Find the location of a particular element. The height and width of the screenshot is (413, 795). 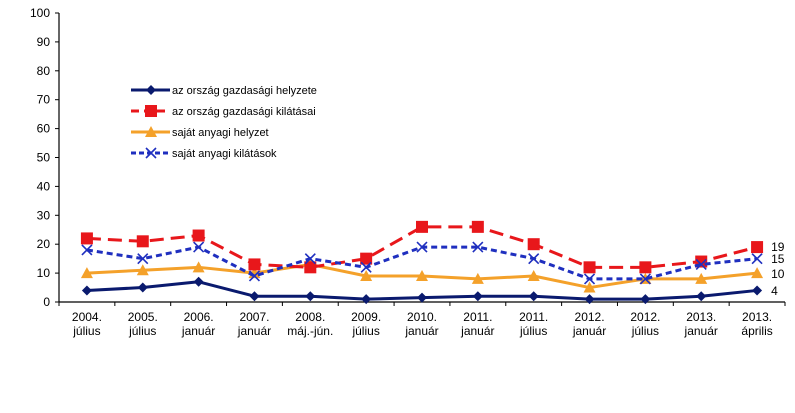

x-tick-label: 2006. január is located at coordinates (198, 324).